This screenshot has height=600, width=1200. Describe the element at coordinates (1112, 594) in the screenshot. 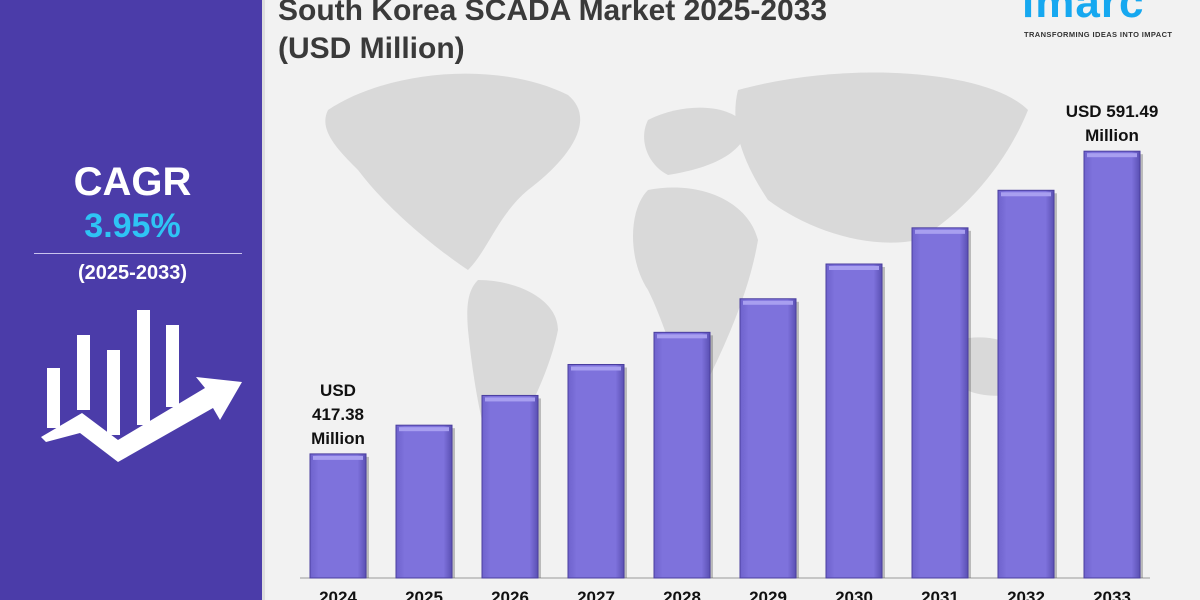

I see `x-tick-label: 2033` at that location.